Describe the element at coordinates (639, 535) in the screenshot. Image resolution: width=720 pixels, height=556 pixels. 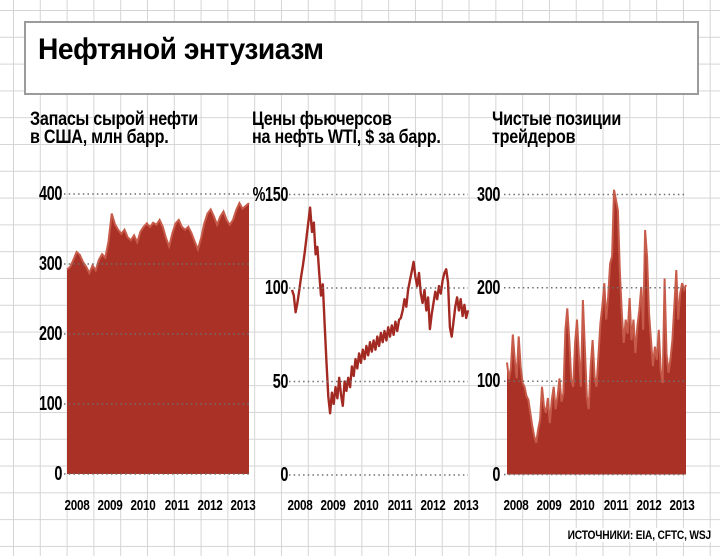
I see `source-credit: ИСТОЧНИКИ: EIA, CFTC, WSJ` at that location.